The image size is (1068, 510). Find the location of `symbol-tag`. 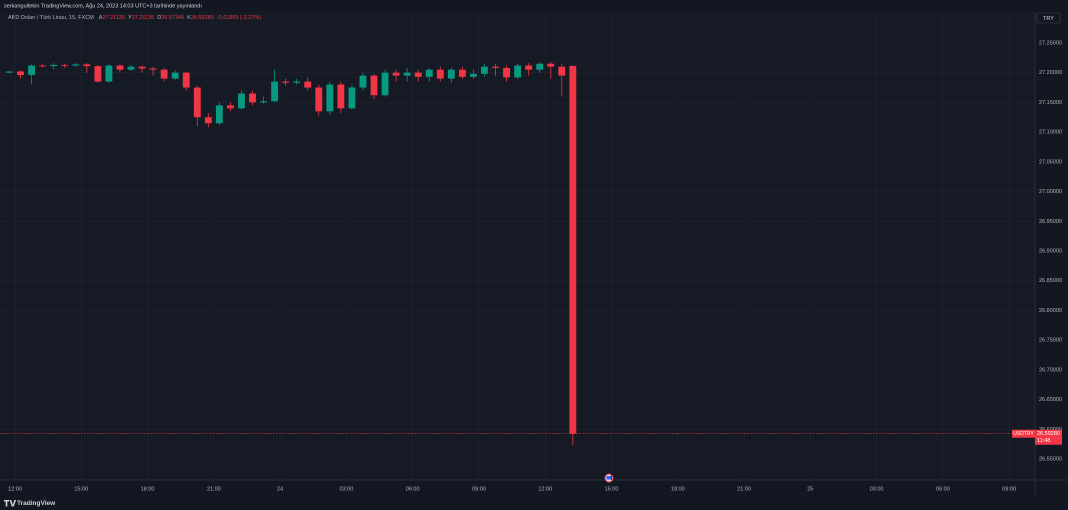

symbol-tag is located at coordinates (1023, 433).